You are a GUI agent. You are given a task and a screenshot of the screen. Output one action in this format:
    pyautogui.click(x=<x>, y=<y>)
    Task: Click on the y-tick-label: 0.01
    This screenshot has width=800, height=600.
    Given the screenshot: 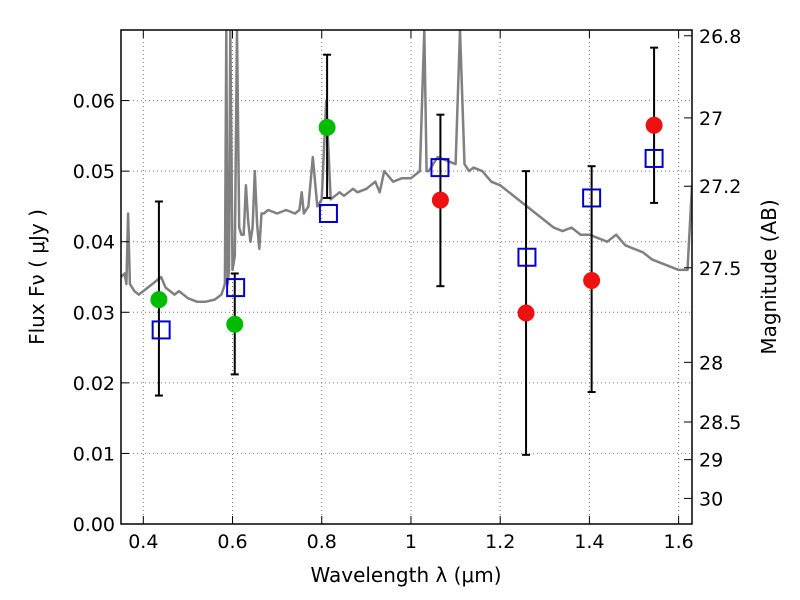 What is the action you would take?
    pyautogui.click(x=94, y=454)
    